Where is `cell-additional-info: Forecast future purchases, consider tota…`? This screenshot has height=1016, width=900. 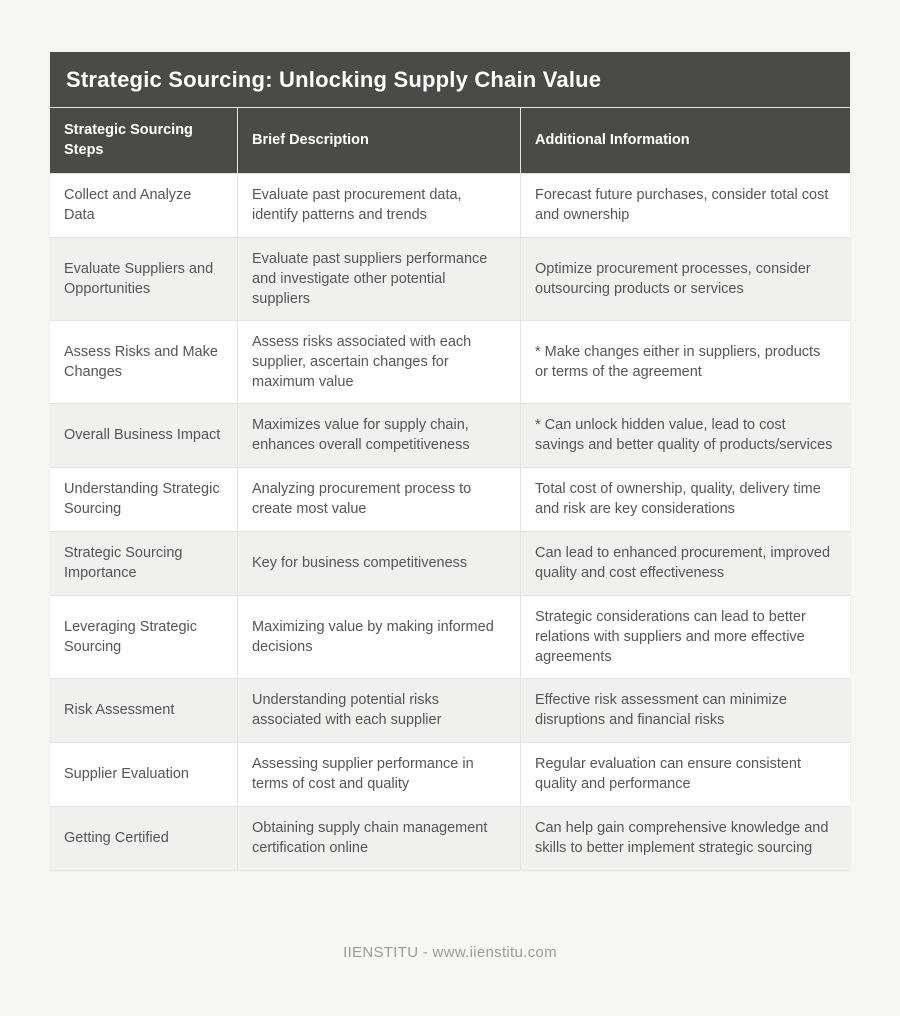 cell-additional-info: Forecast future purchases, consider tota… is located at coordinates (685, 204).